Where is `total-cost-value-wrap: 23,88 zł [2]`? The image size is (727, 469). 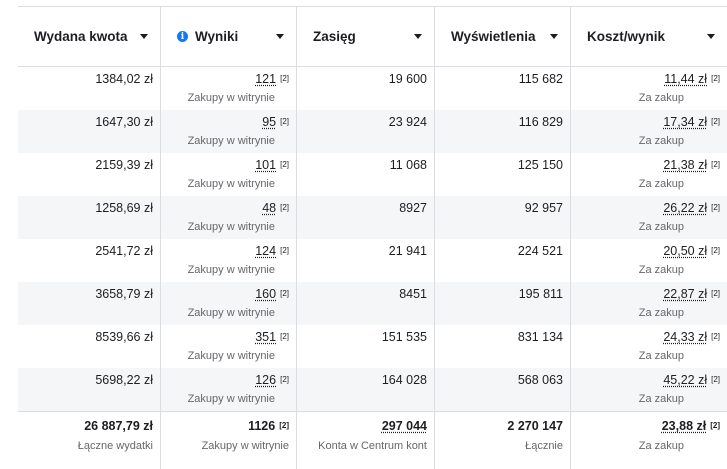
total-cost-value-wrap: 23,88 zł [2] is located at coordinates (691, 426).